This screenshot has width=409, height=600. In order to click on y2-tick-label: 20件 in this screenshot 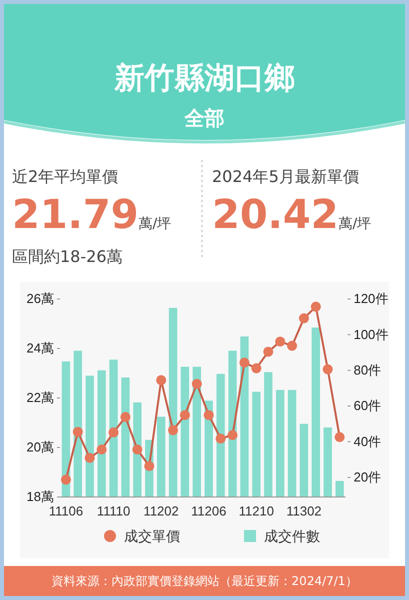, I will do `click(368, 477)`.